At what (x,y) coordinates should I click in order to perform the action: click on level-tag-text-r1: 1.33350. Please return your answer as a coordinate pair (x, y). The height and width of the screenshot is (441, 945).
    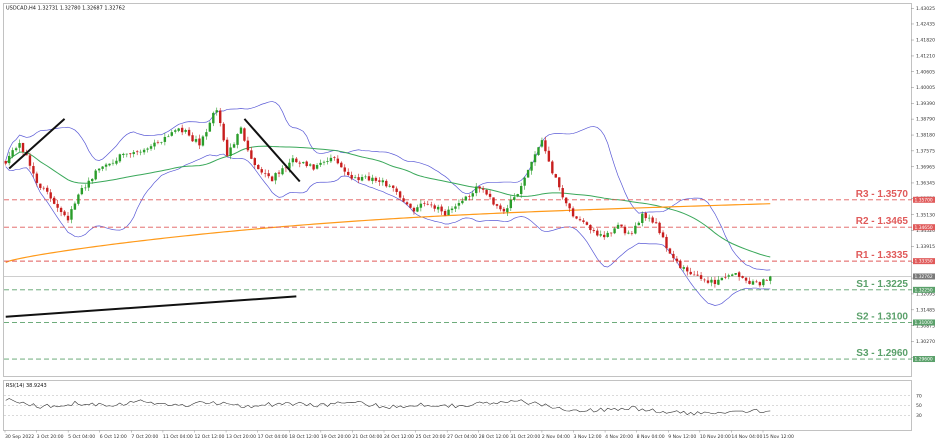
    Looking at the image, I should click on (924, 262).